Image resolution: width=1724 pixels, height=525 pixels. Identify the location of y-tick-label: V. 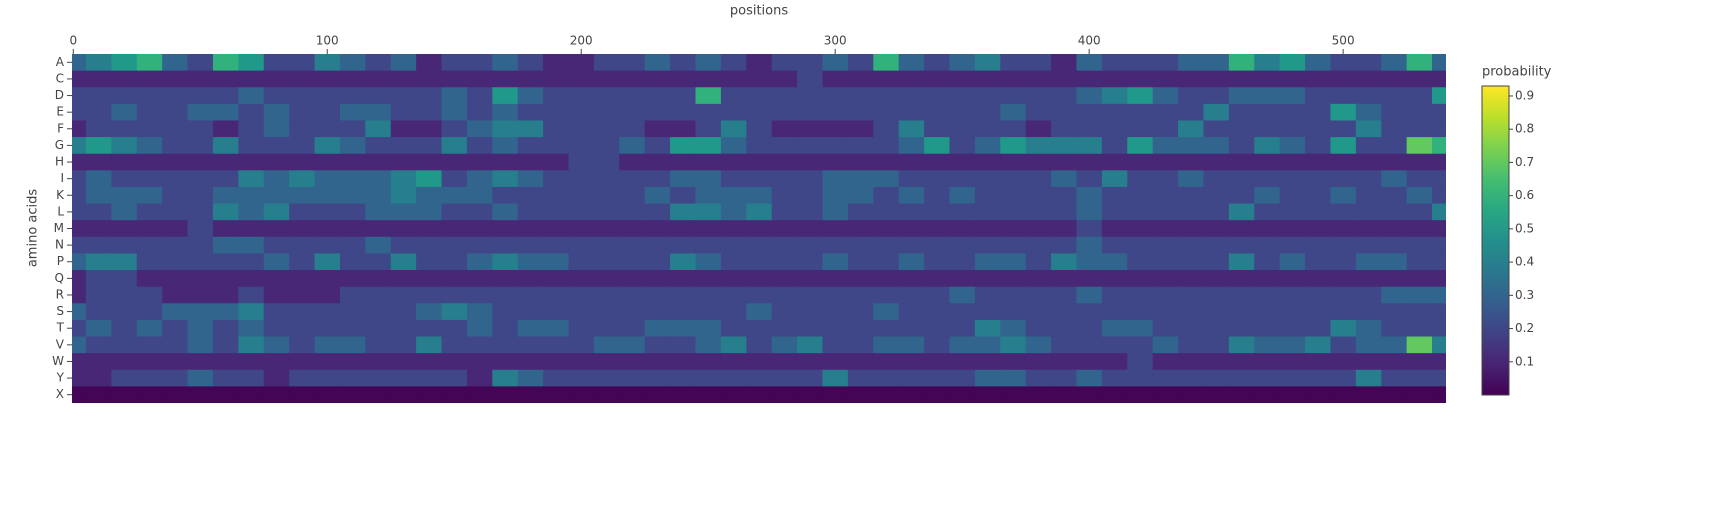
(60, 344).